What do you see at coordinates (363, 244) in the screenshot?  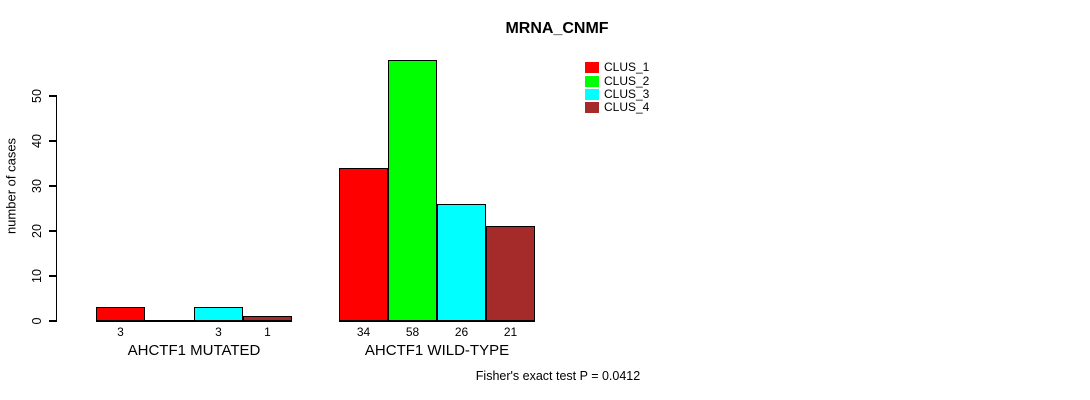 I see `bar-clus_1-wild-type` at bounding box center [363, 244].